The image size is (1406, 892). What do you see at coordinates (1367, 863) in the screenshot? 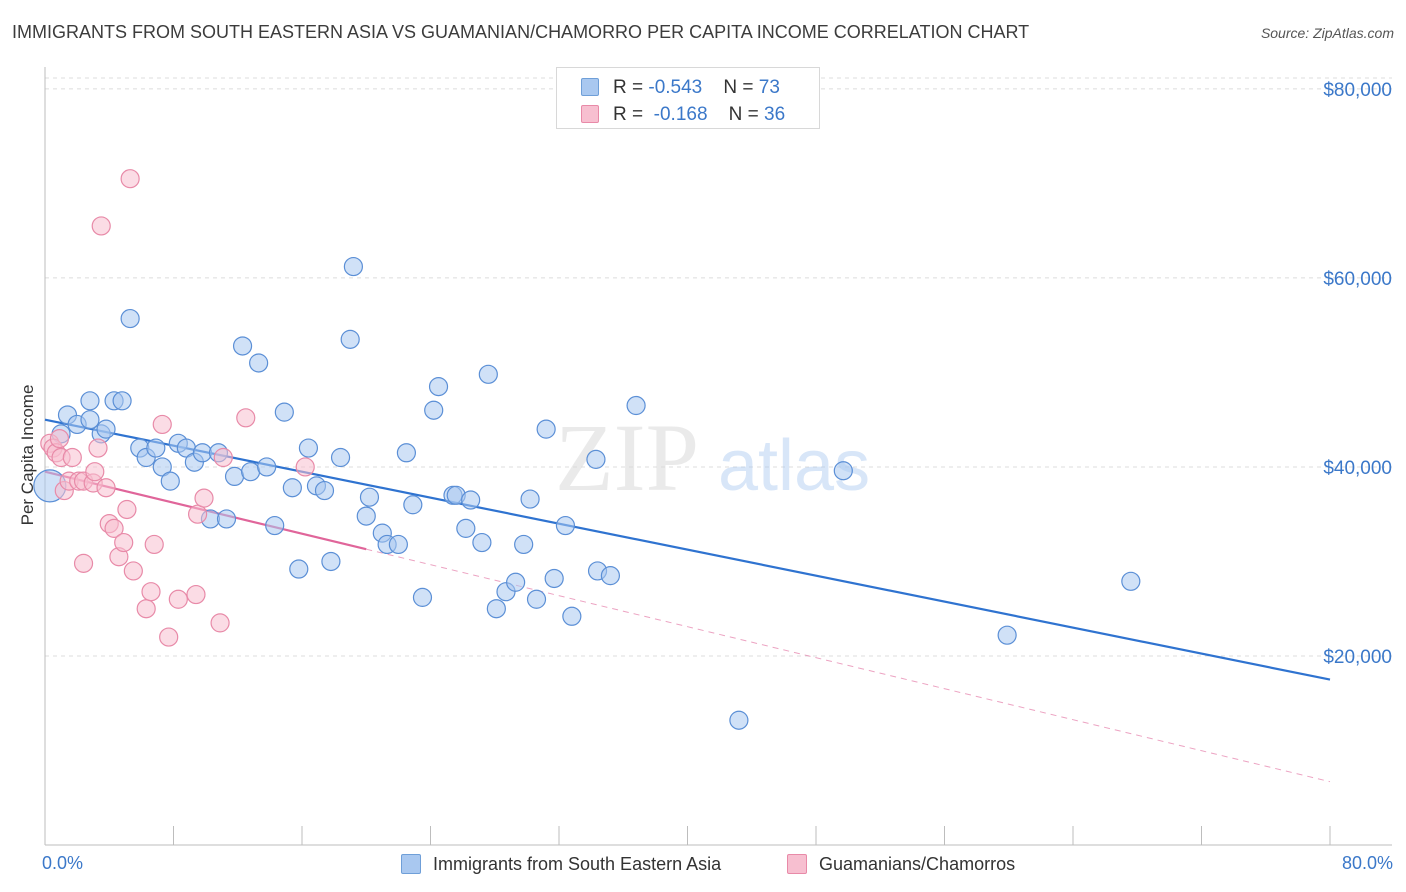
I see `x-tick-label-max: 80.0%` at bounding box center [1367, 863].